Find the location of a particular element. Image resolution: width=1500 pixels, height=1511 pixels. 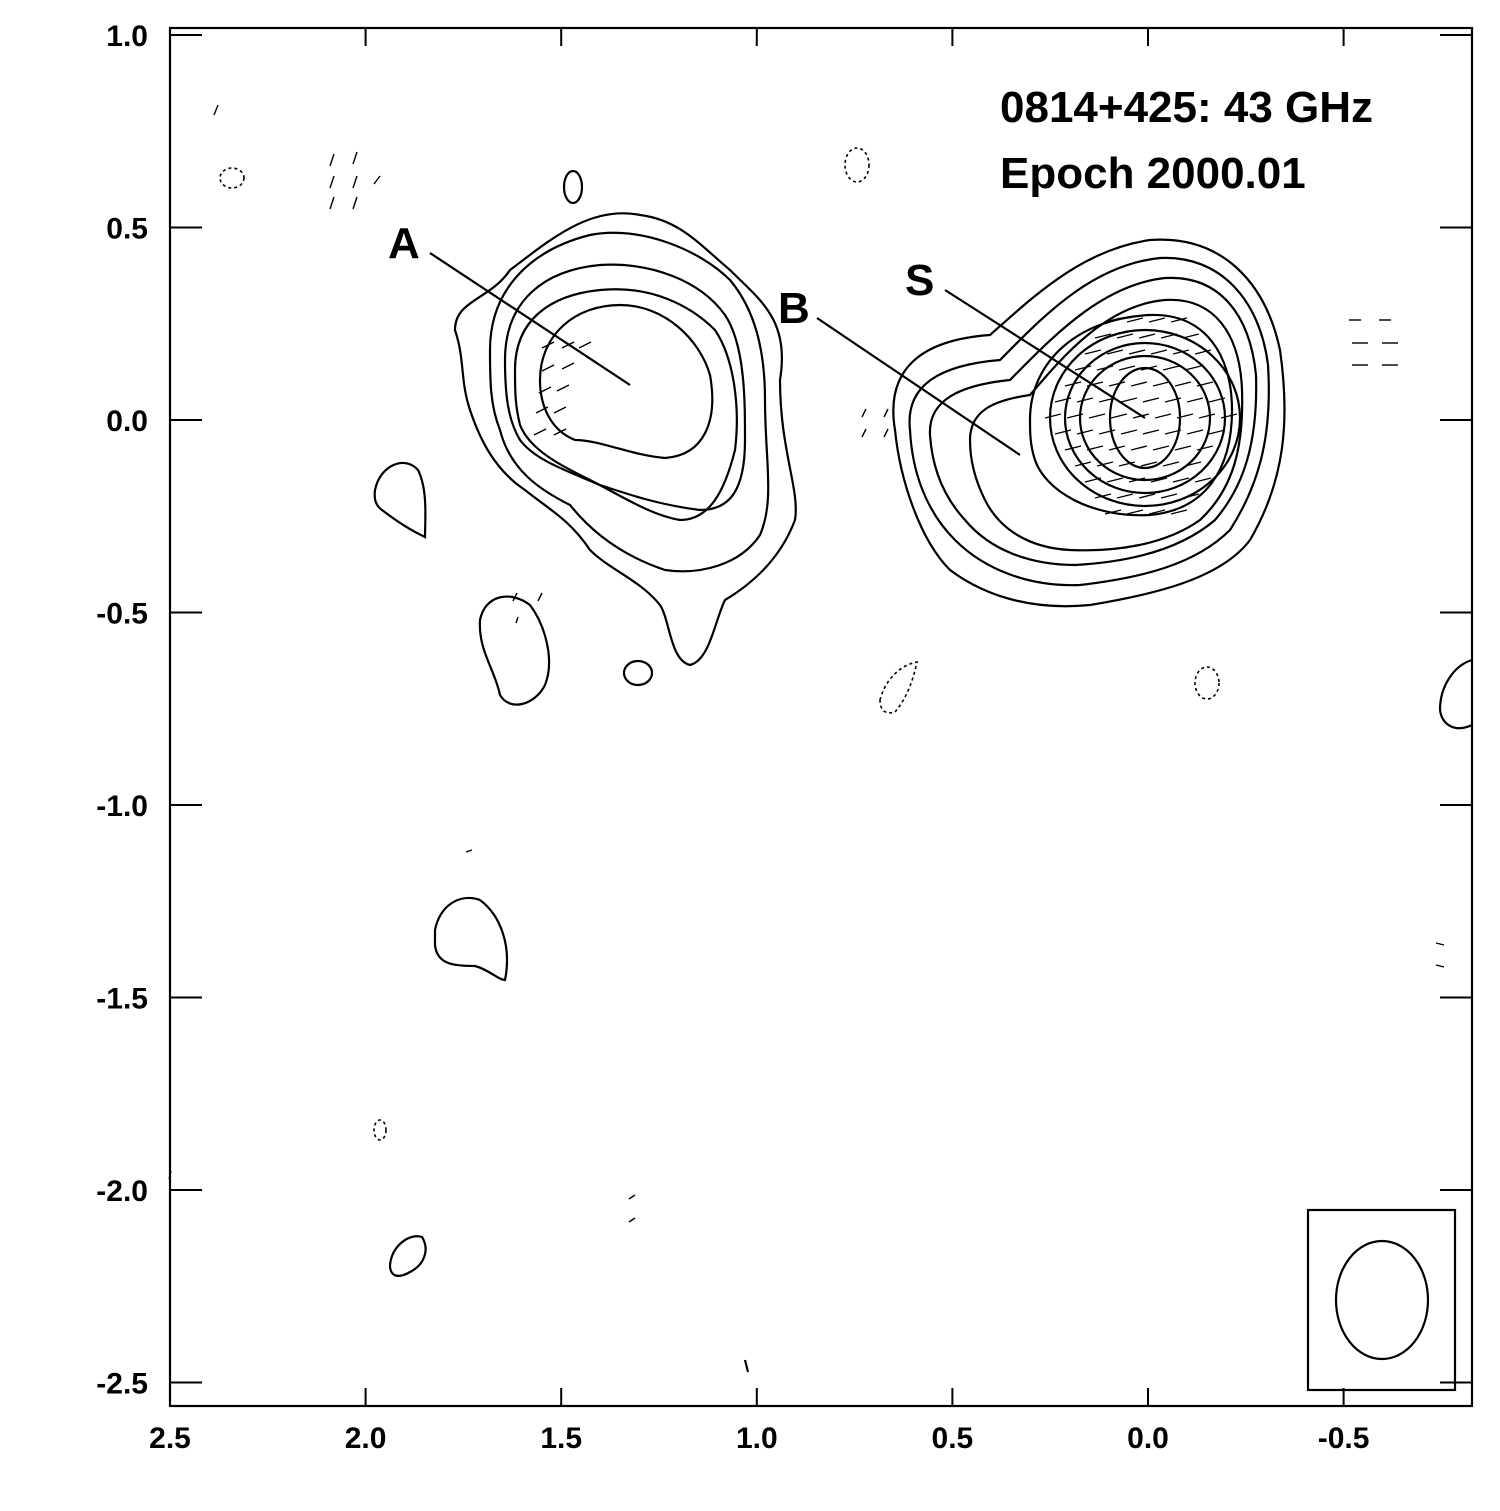

leader-s is located at coordinates (1045, 354).